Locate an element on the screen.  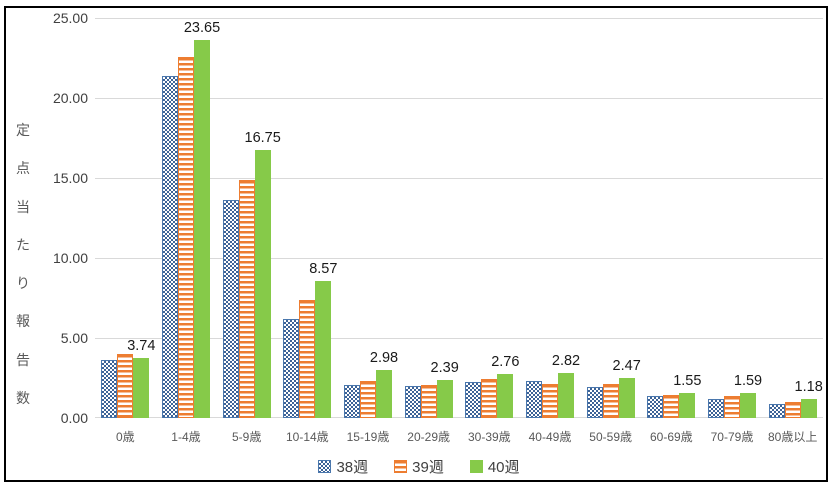
x-tick-label: 15-19歳 is located at coordinates (368, 437).